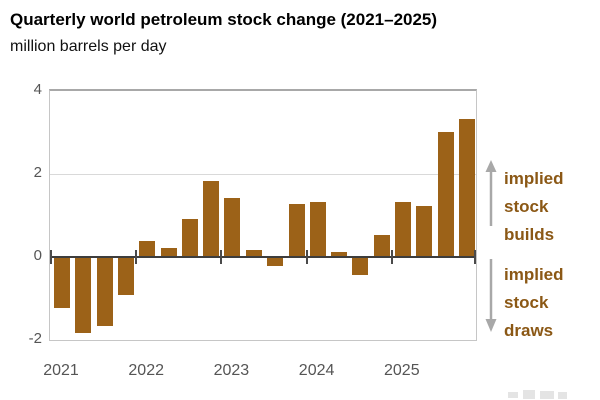 The height and width of the screenshot is (400, 600). I want to click on bar-2023-q1, so click(232, 226).